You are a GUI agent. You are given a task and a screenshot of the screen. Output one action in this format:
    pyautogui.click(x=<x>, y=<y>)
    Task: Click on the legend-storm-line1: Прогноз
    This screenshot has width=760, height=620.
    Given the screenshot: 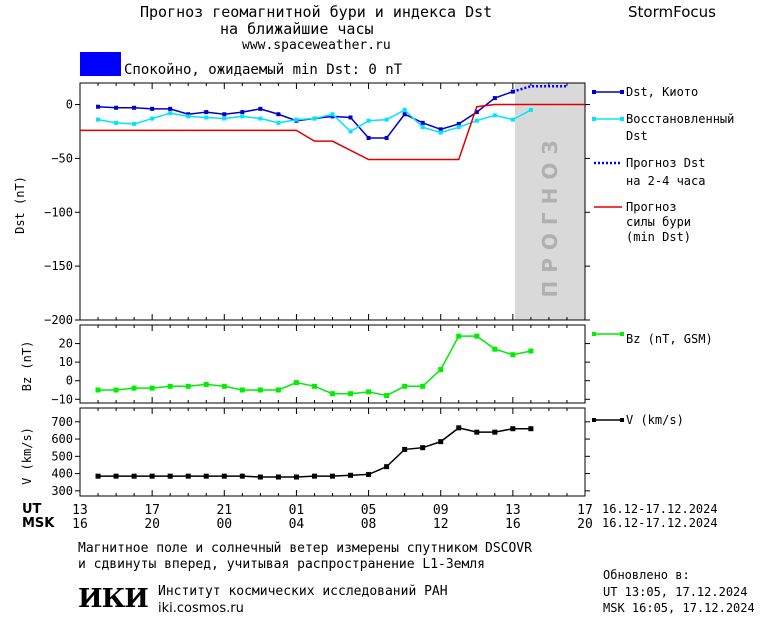 What is the action you would take?
    pyautogui.click(x=651, y=207)
    